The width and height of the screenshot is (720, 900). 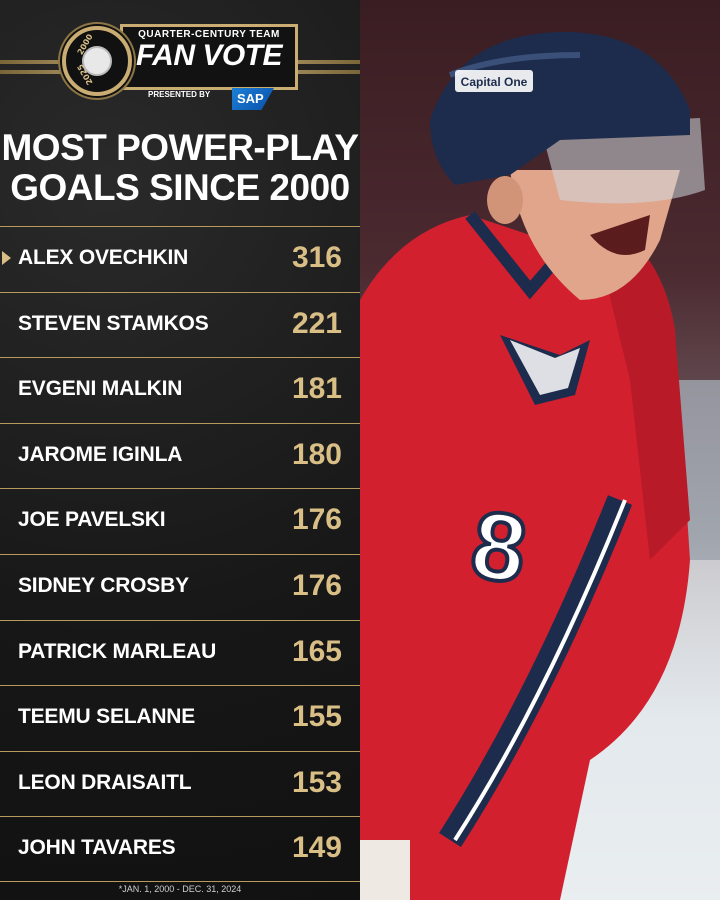 What do you see at coordinates (92, 520) in the screenshot?
I see `player-name: JOE PAVELSKI` at bounding box center [92, 520].